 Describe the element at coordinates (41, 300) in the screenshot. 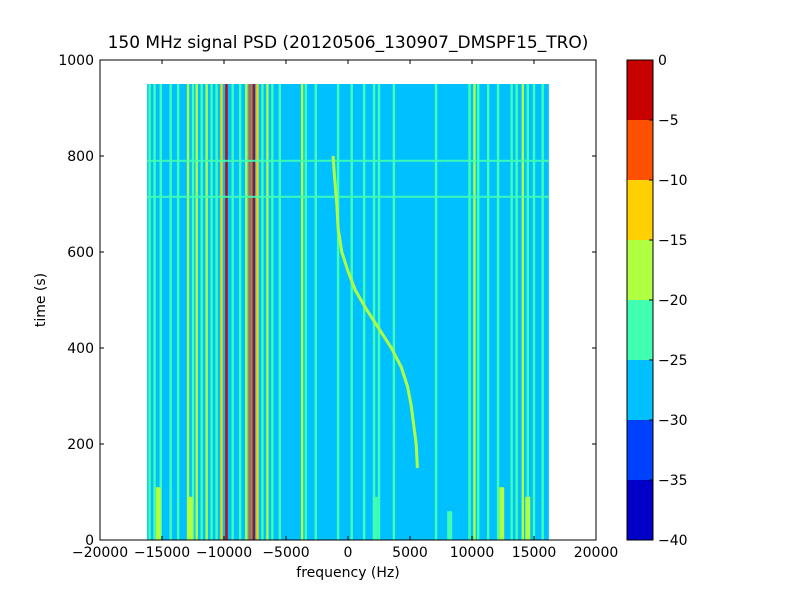

I see `y-axis-label: time (s)` at that location.